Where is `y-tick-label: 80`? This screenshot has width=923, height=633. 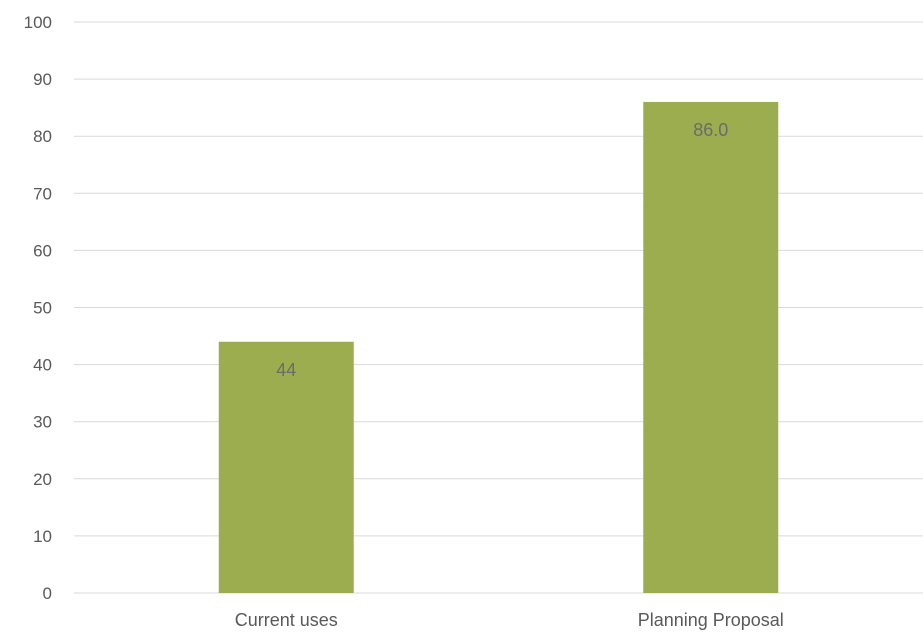
y-tick-label: 80 is located at coordinates (42, 136).